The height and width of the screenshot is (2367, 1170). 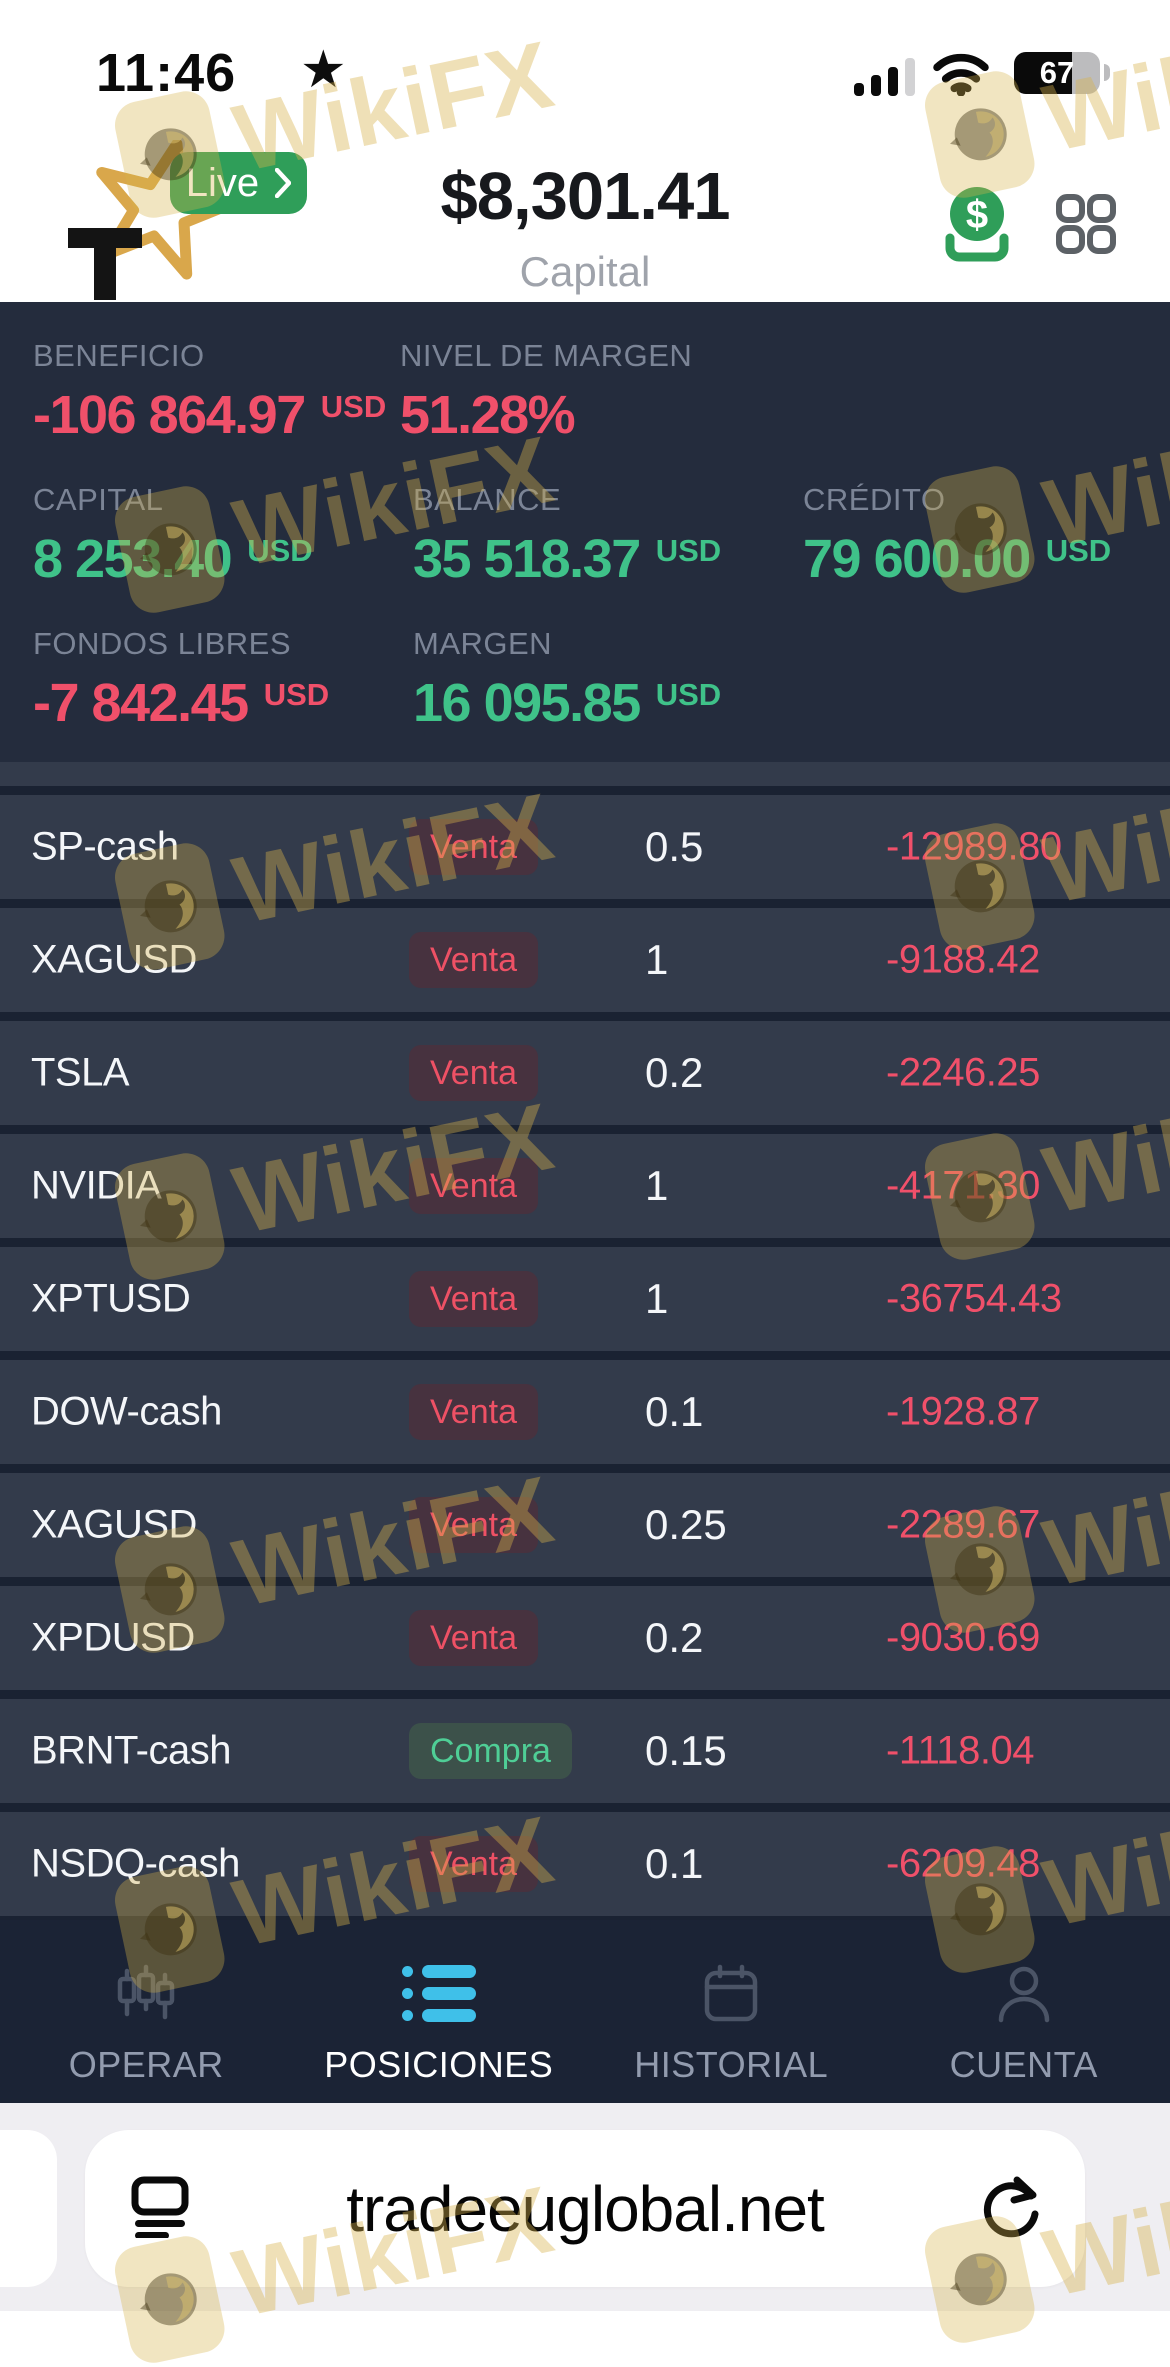 I want to click on bottom-nav: OPERAR POSICIONES HISTORIAL, so click(x=585, y=2011).